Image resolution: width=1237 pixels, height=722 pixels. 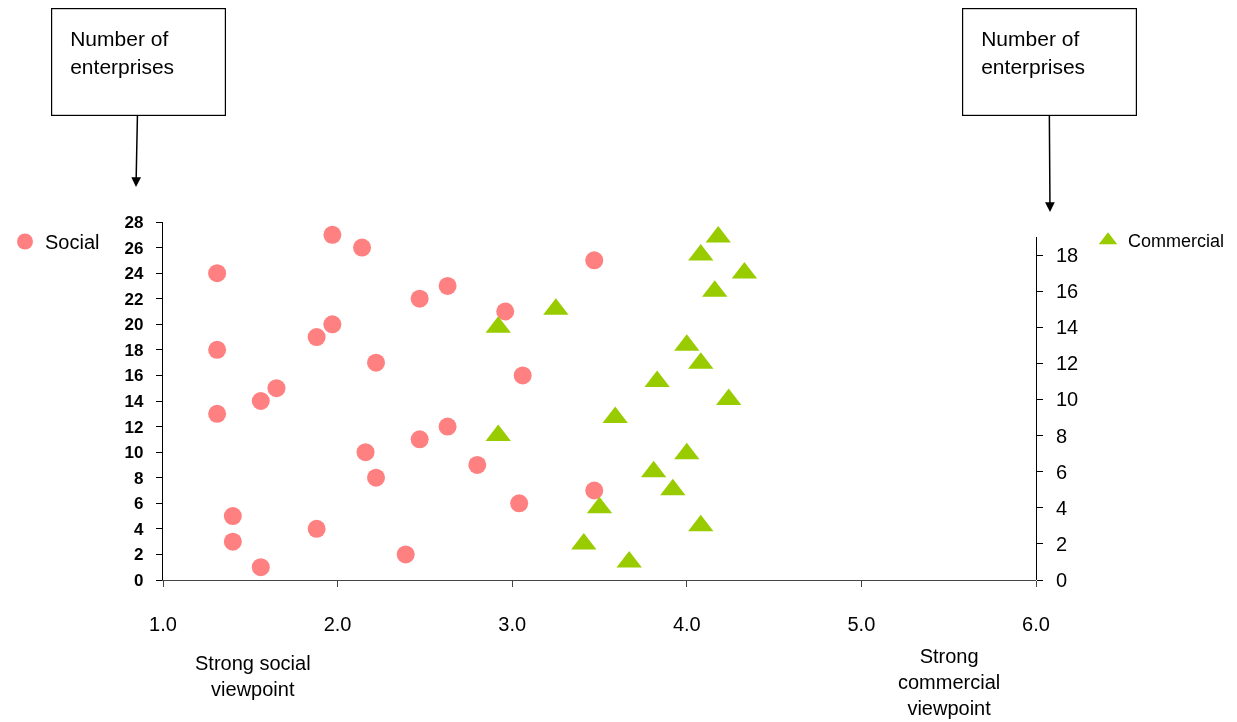 I want to click on y-tick-label: 28, so click(x=134, y=222).